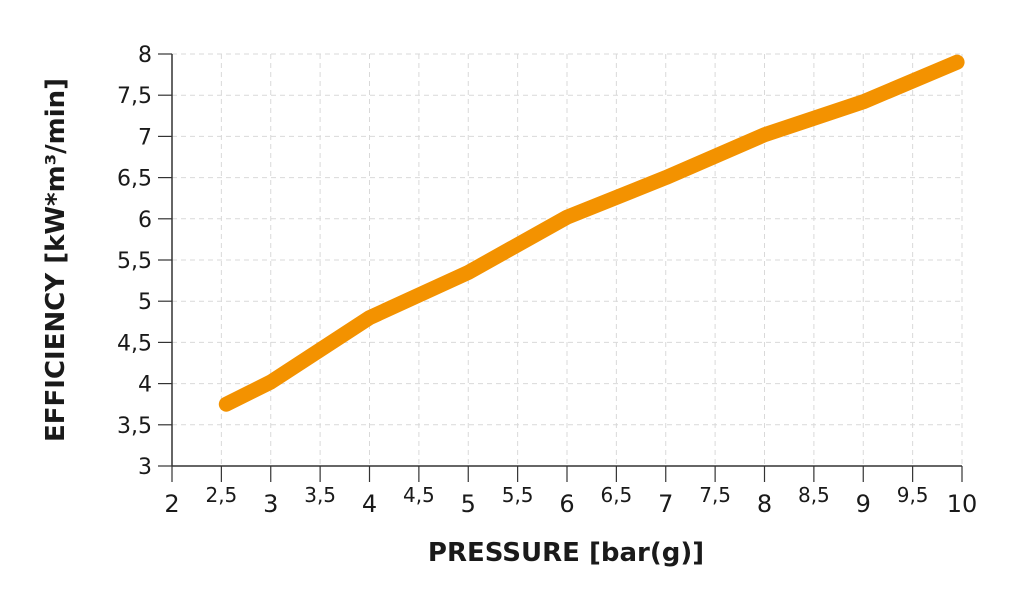 This screenshot has height=608, width=1024. What do you see at coordinates (566, 553) in the screenshot?
I see `x-axis-title: PRESSURE [bar(g)]` at bounding box center [566, 553].